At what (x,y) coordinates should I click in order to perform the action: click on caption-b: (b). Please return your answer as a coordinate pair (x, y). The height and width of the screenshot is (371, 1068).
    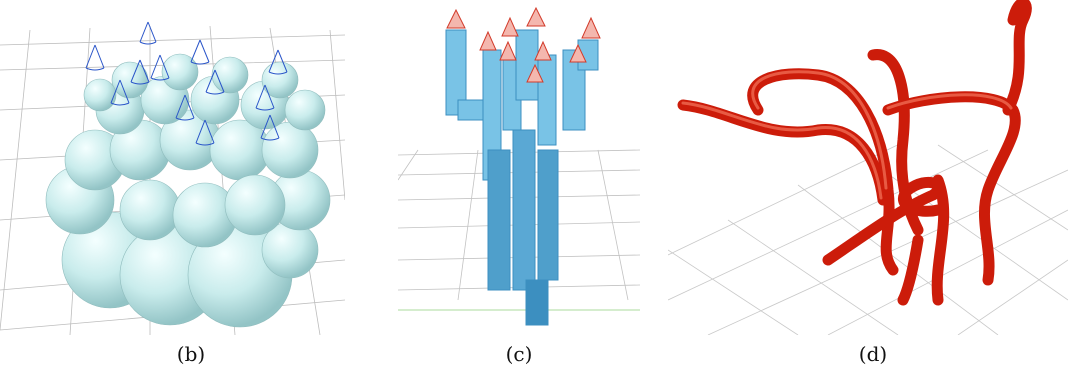
    Looking at the image, I should click on (191, 354).